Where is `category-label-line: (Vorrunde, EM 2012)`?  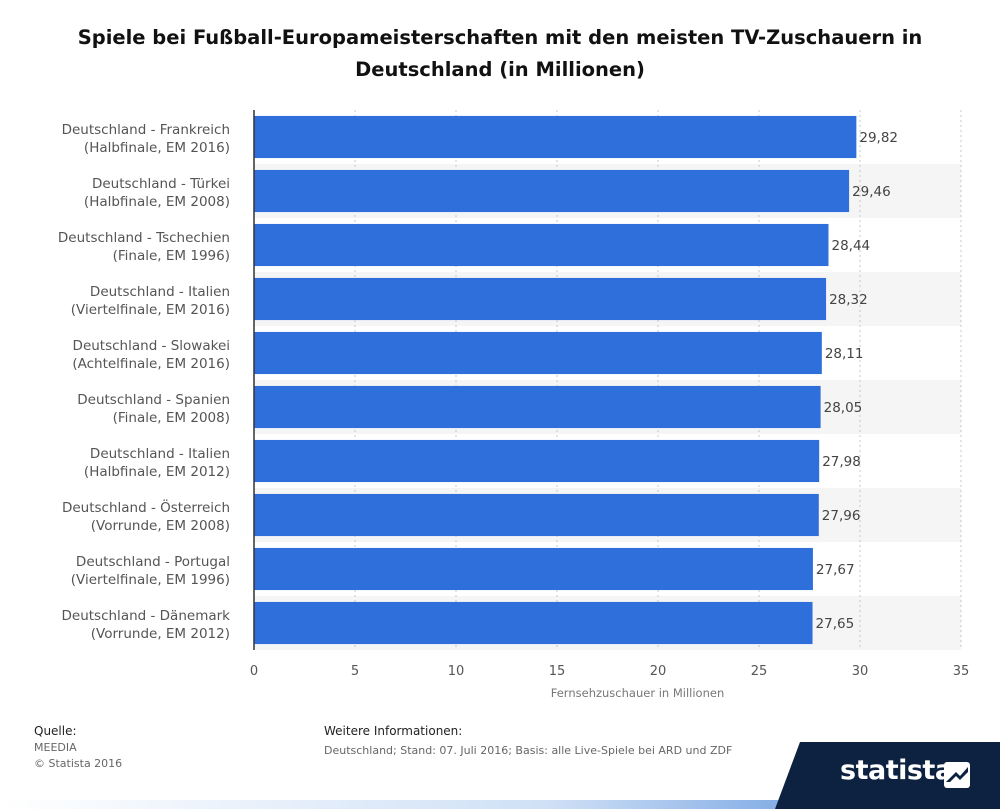 category-label-line: (Vorrunde, EM 2012) is located at coordinates (160, 634).